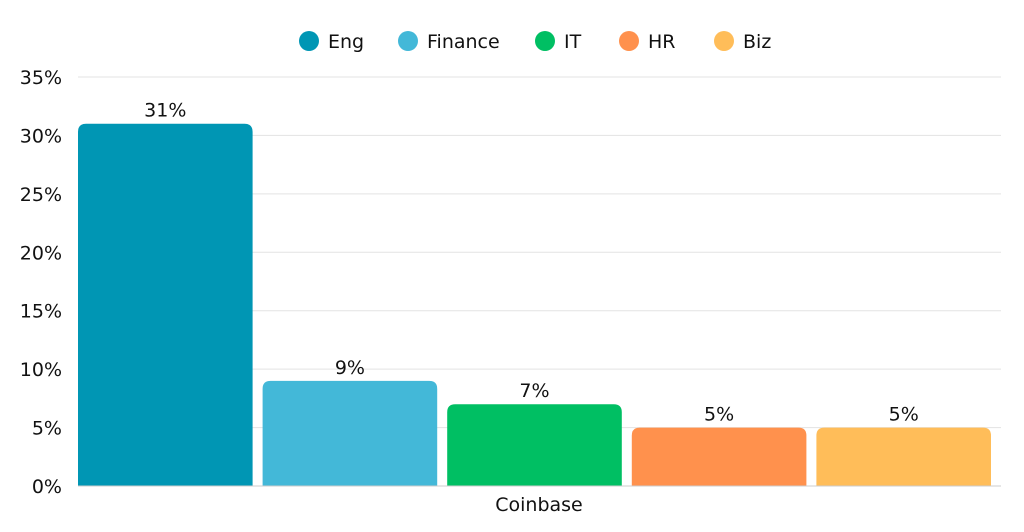 The width and height of the screenshot is (1024, 532). What do you see at coordinates (742, 42) in the screenshot?
I see `legend-item-biz: Biz` at bounding box center [742, 42].